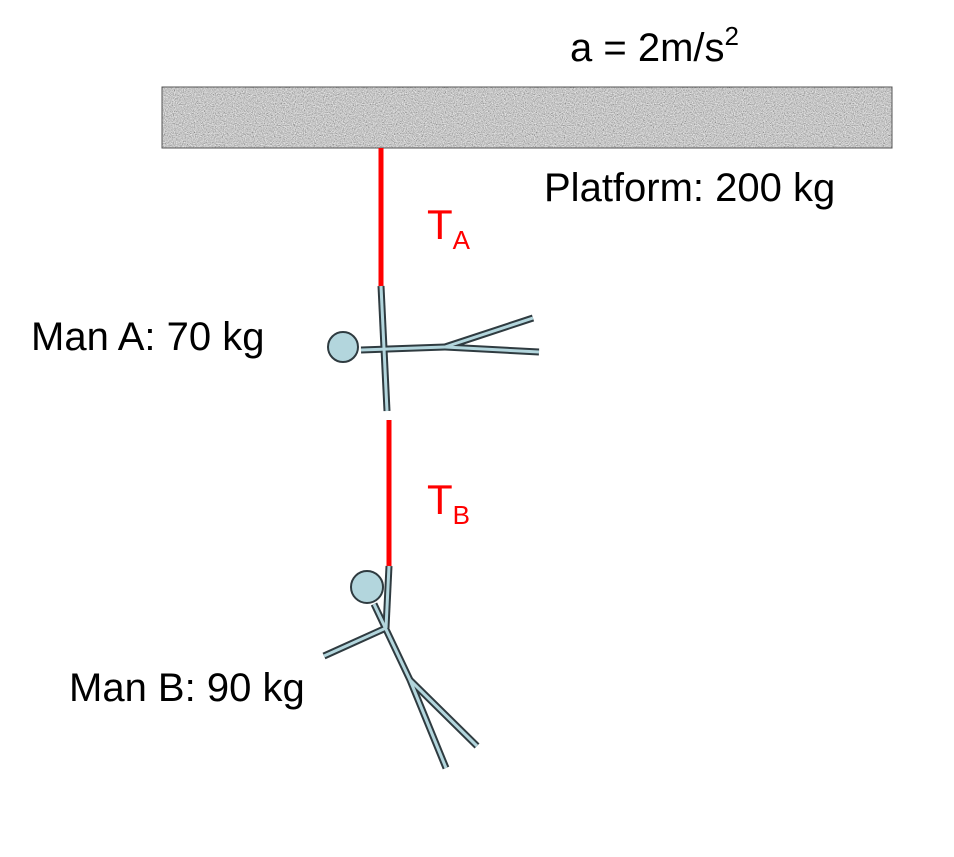 The width and height of the screenshot is (954, 857). I want to click on tension-a-subscript: A, so click(461, 240).